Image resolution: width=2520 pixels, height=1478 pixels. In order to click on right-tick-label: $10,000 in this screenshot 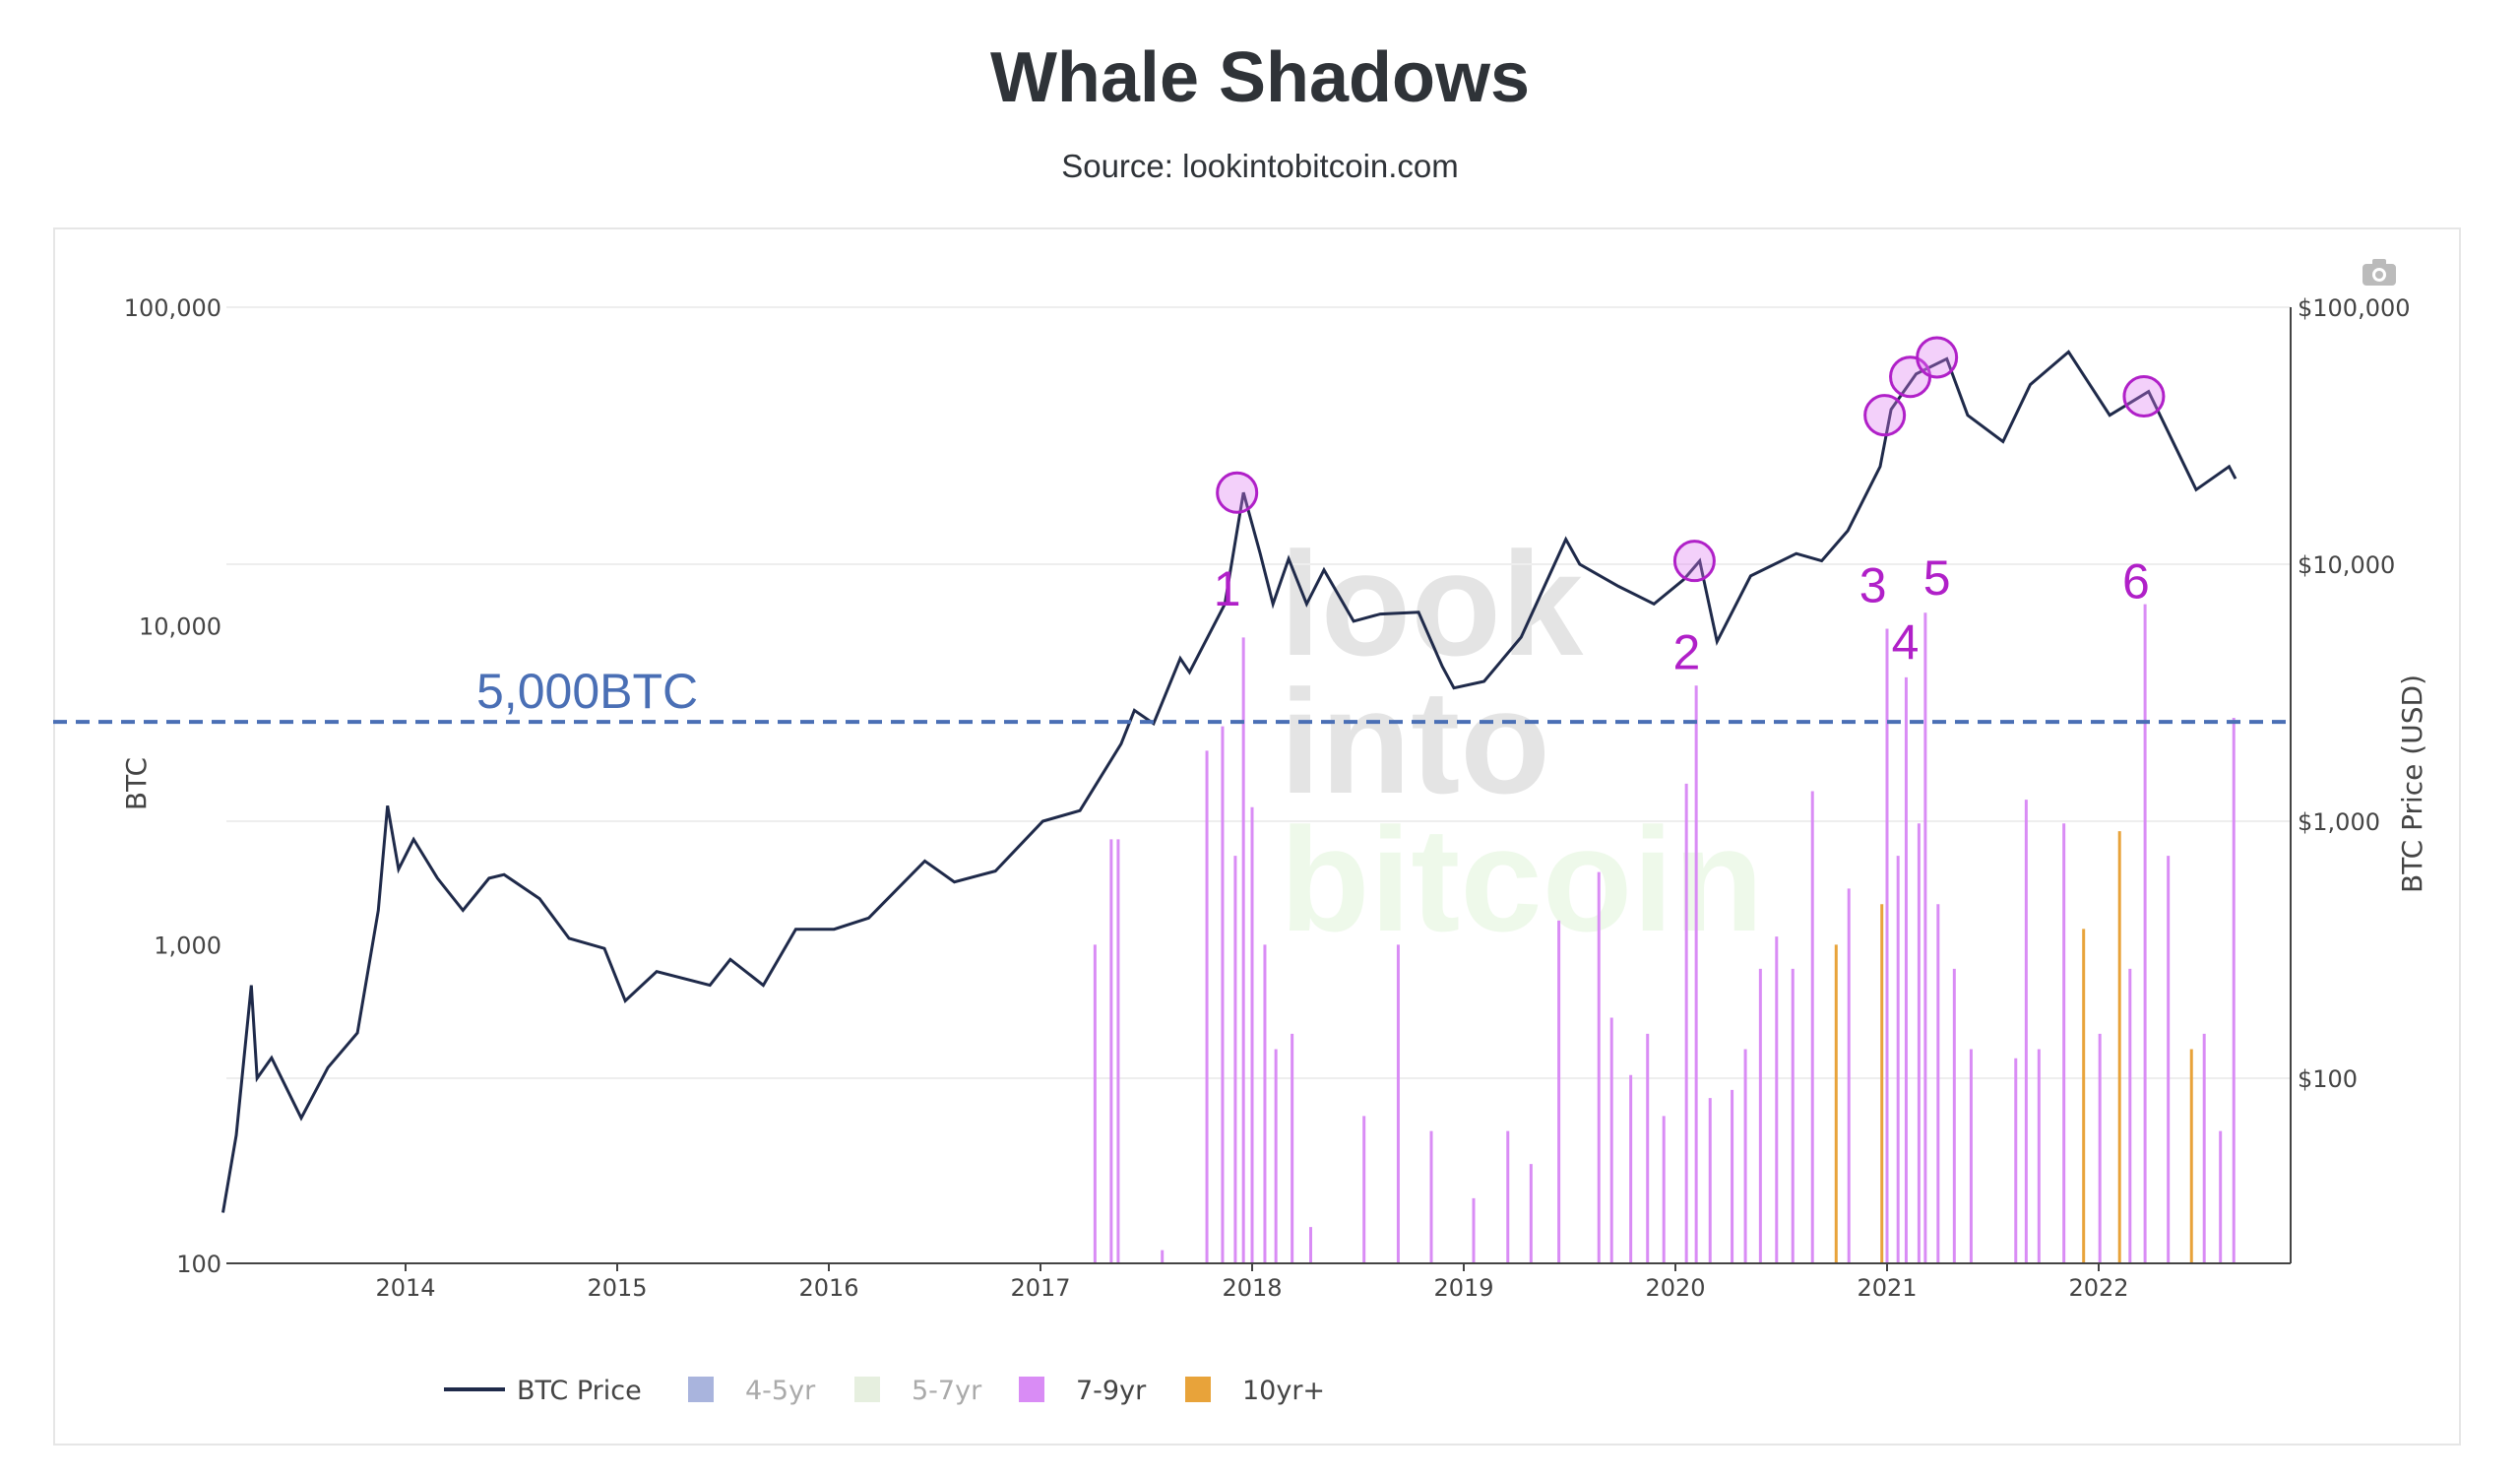, I will do `click(2346, 565)`.